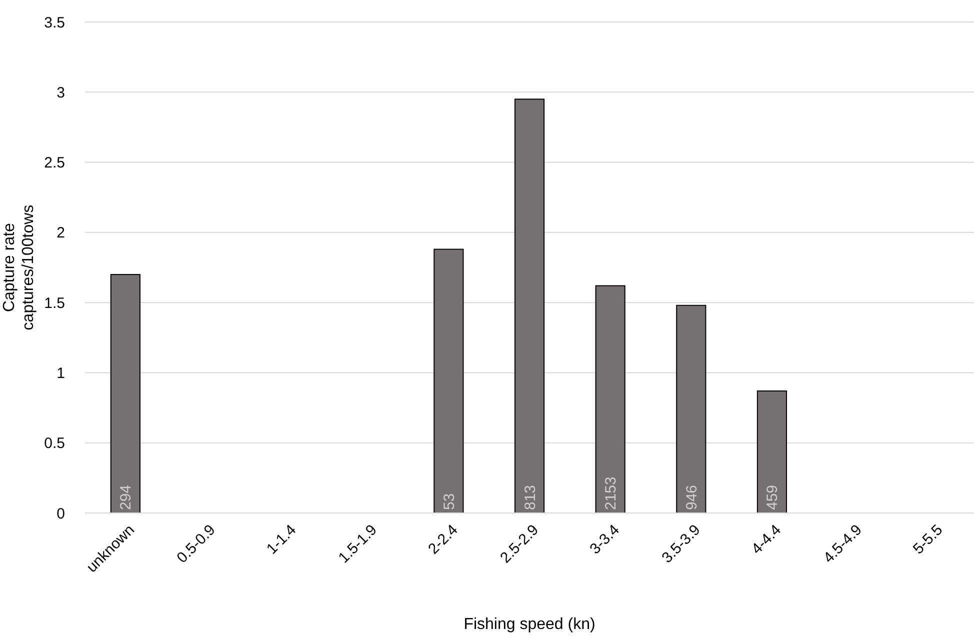  I want to click on y-tick-label: 3, so click(60, 93).